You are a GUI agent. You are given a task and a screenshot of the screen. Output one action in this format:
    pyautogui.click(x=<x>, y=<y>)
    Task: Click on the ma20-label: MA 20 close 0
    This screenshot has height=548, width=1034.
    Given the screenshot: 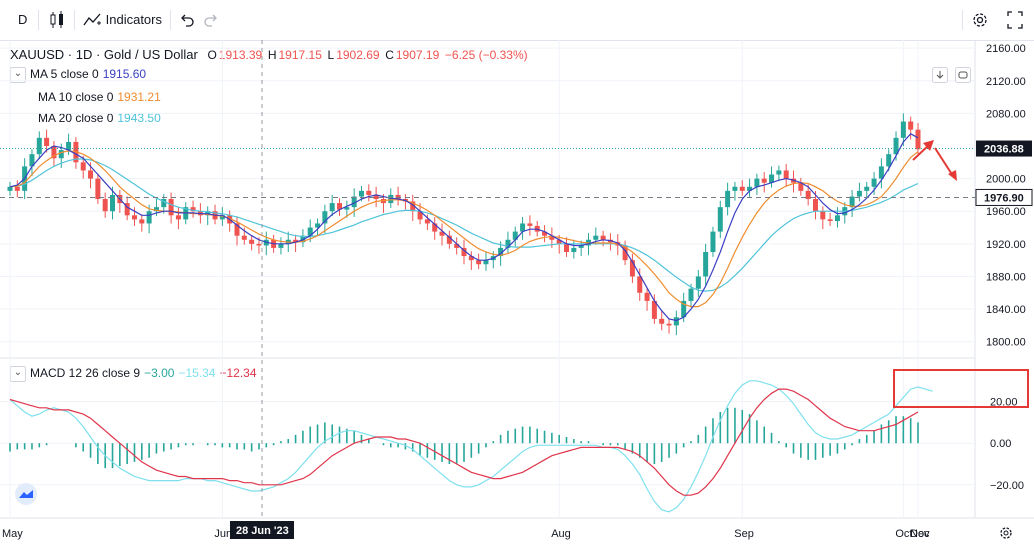 What is the action you would take?
    pyautogui.click(x=76, y=118)
    